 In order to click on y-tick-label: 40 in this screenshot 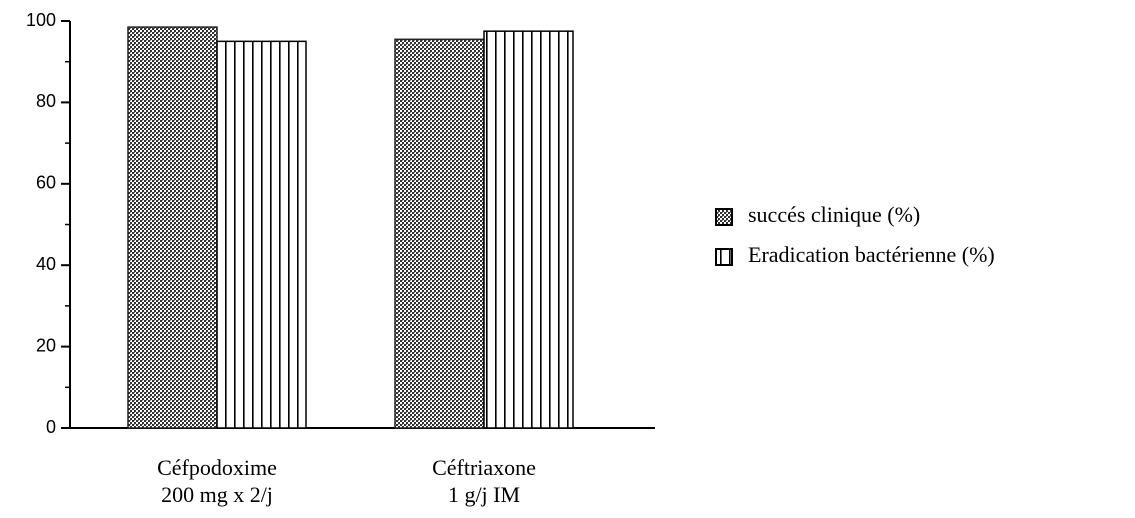, I will do `click(46, 264)`.